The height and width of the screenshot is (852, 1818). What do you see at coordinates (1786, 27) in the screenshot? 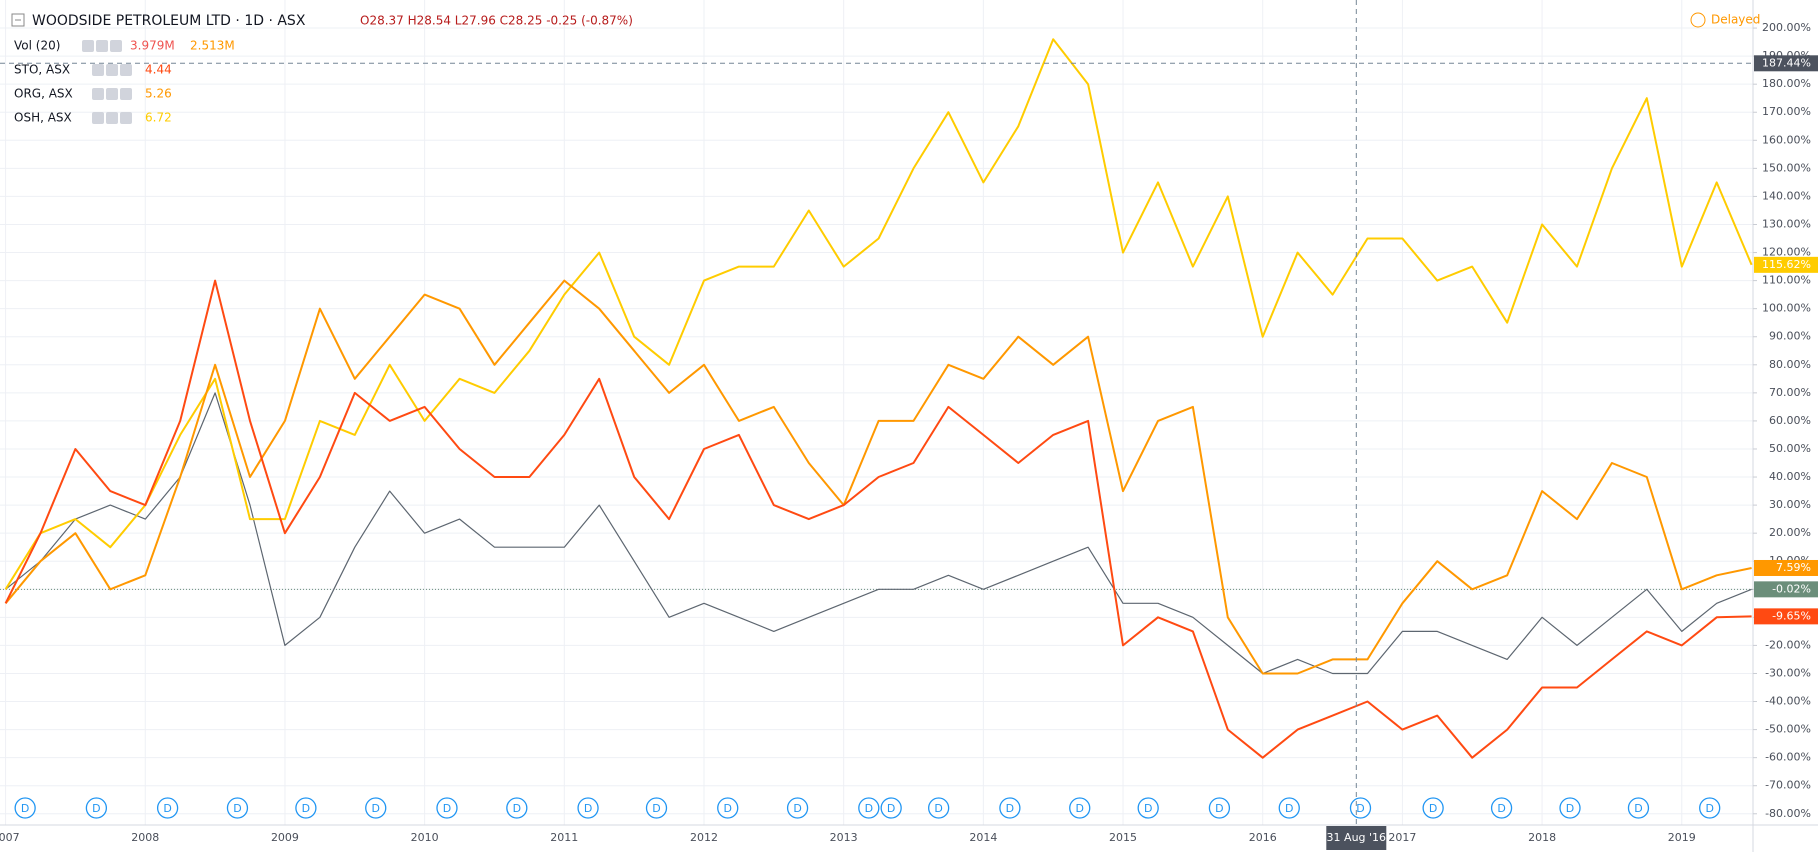
I see `y-tick-label: 200.00%` at bounding box center [1786, 27].